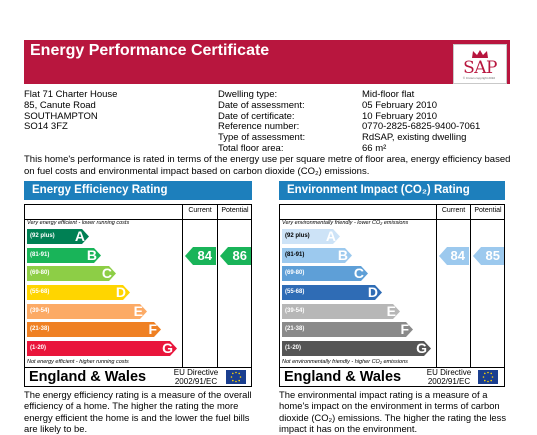 The height and width of the screenshot is (435, 537). I want to click on band-range: (21-38), so click(295, 329).